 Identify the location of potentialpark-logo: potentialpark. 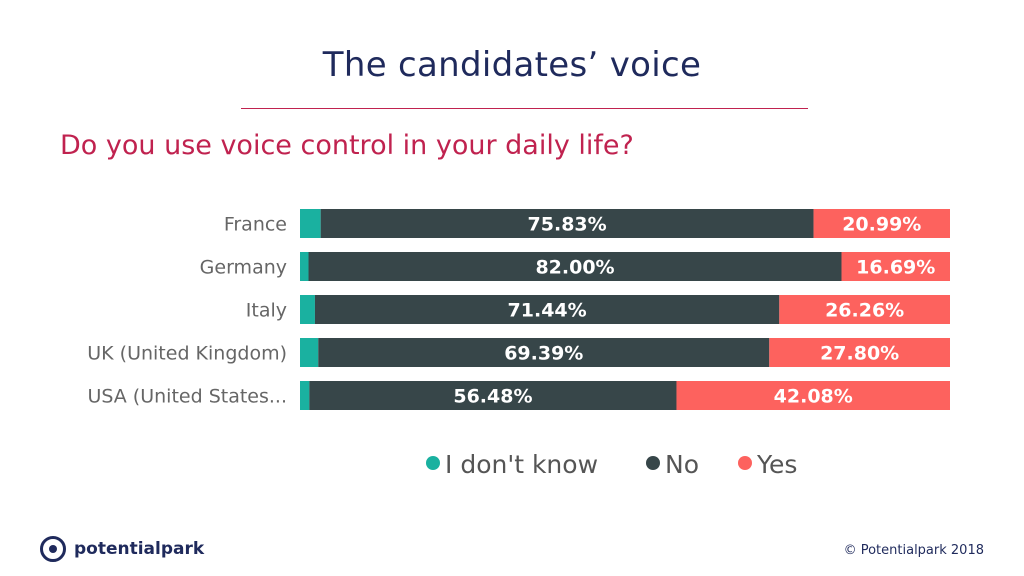
(122, 549).